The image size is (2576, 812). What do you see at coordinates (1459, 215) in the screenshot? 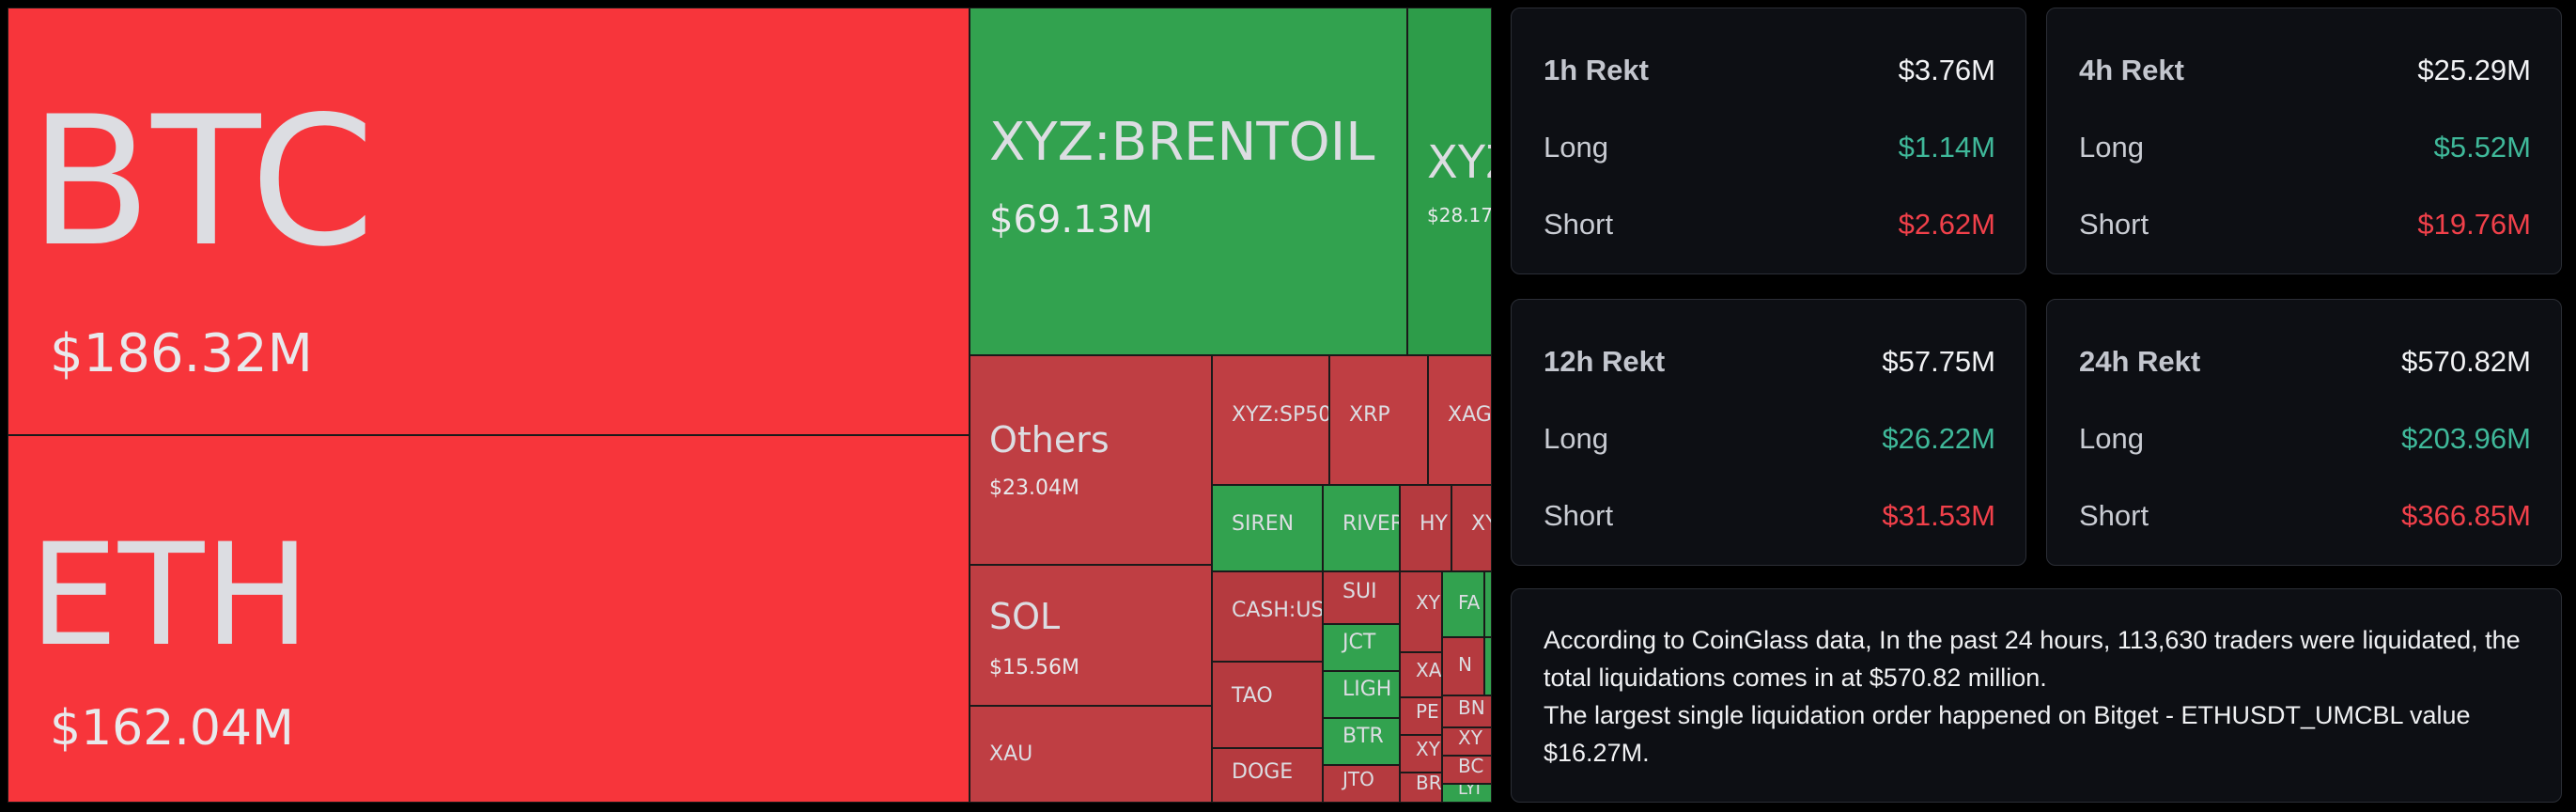
I see `tile-value: $28.17` at bounding box center [1459, 215].